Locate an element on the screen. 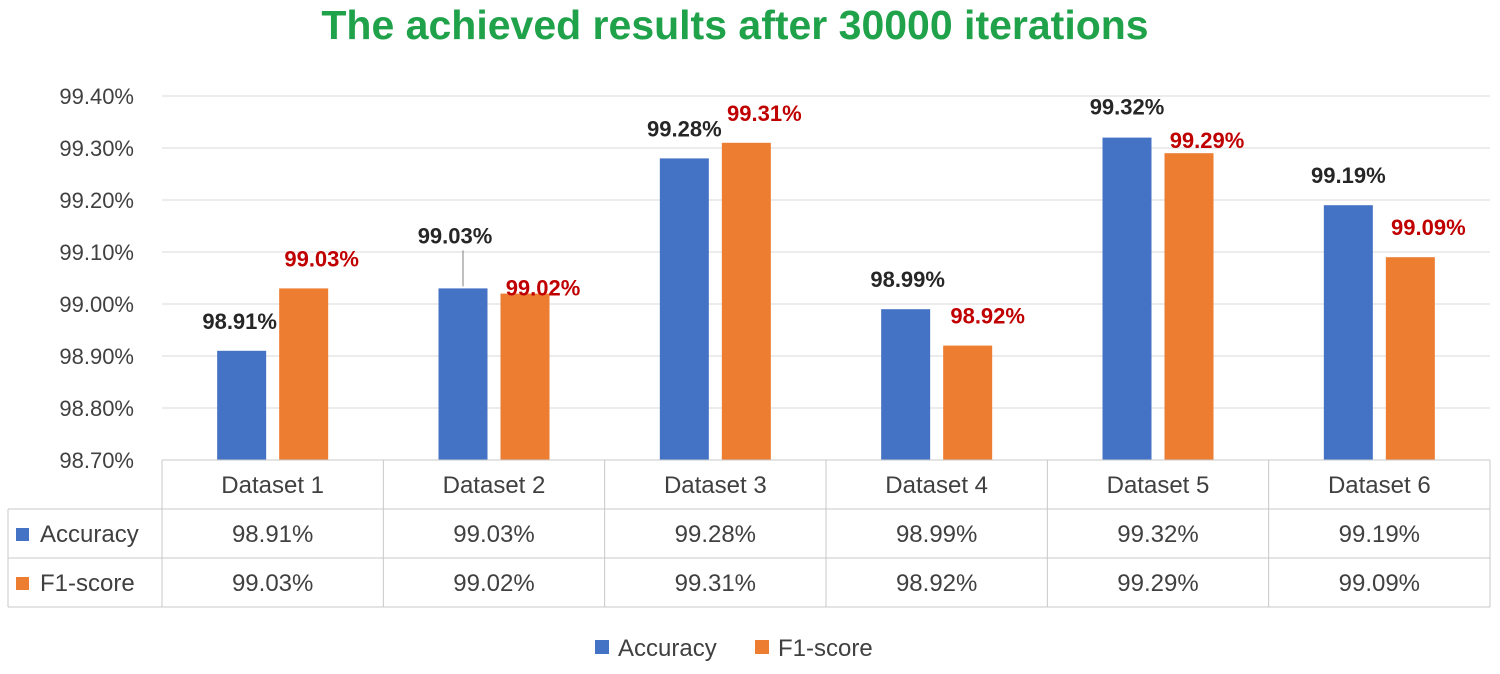  table-cell: 99.02% is located at coordinates (493, 583).